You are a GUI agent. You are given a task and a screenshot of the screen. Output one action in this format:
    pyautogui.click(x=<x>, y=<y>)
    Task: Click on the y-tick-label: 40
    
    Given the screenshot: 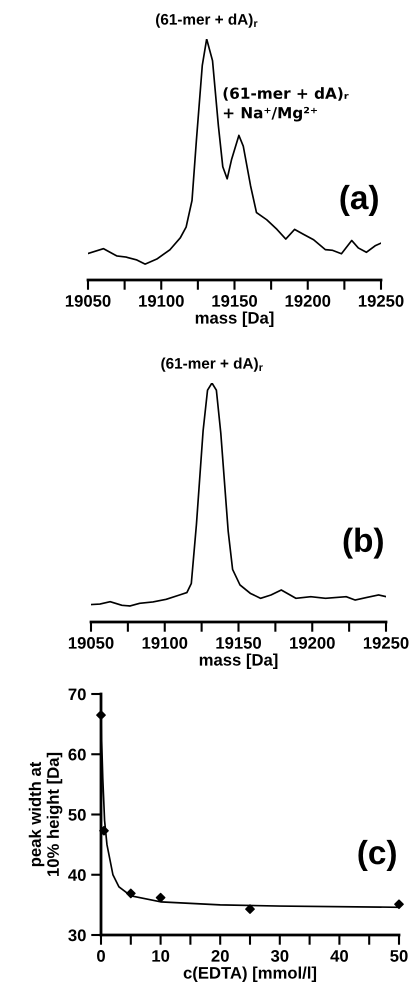 What is the action you would take?
    pyautogui.click(x=77, y=875)
    